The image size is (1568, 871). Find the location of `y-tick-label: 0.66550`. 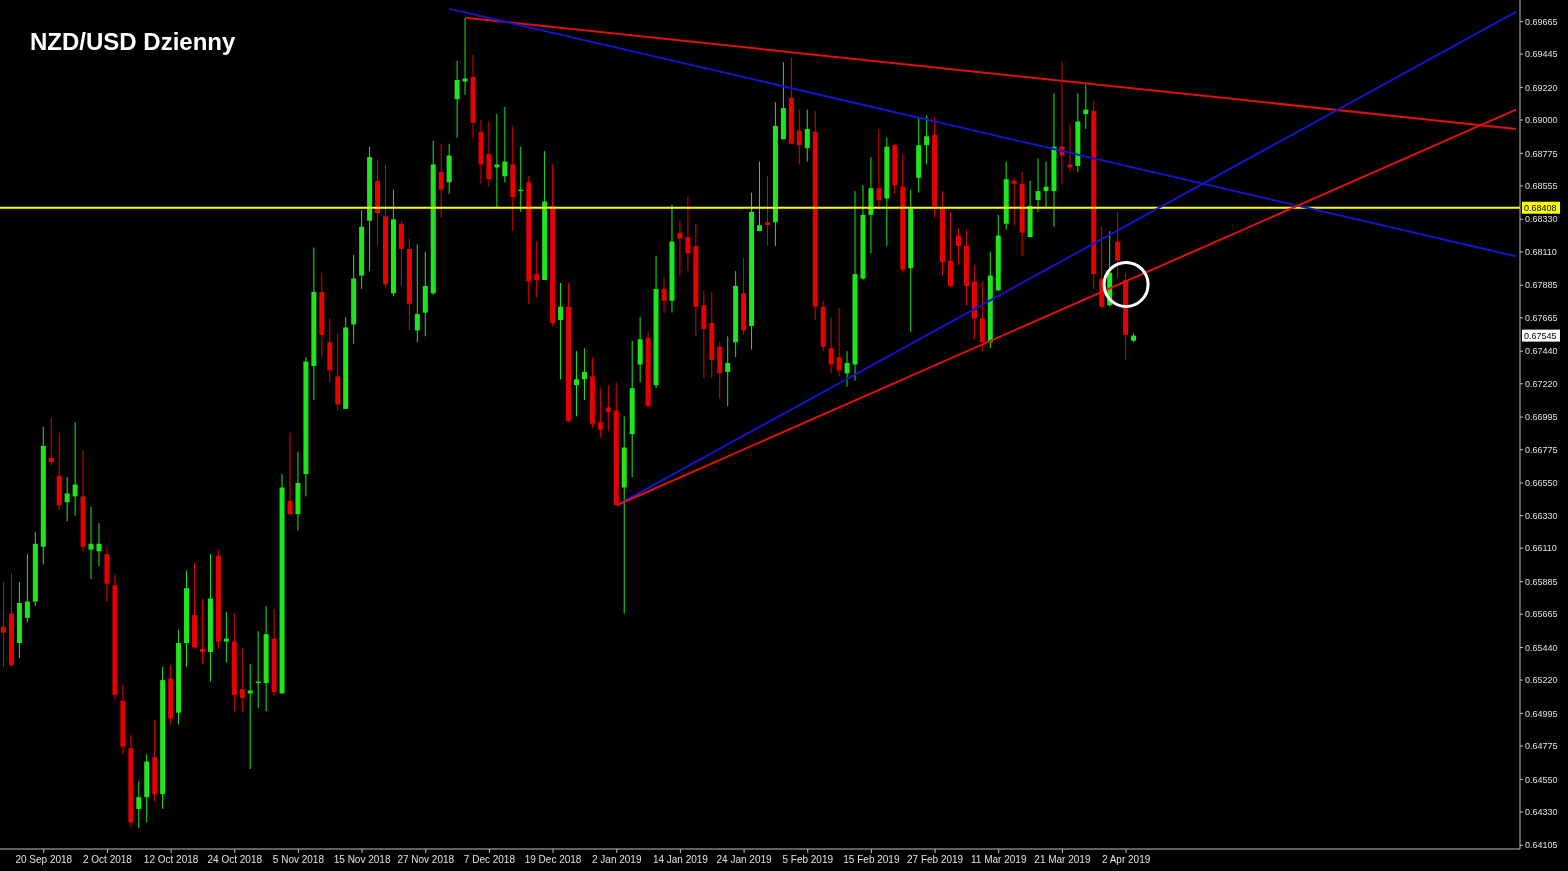

y-tick-label: 0.66550 is located at coordinates (1541, 483).